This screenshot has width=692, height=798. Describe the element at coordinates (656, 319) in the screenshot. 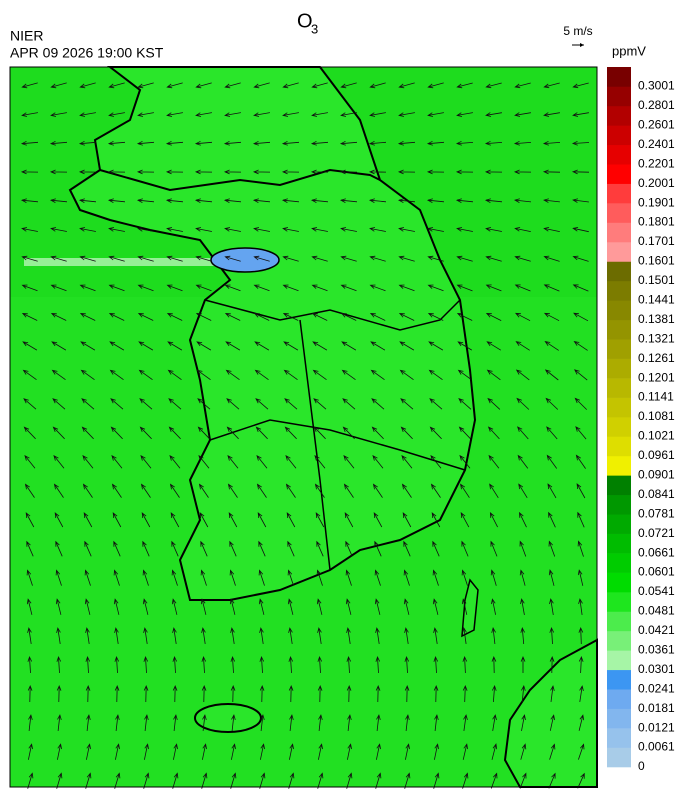

I see `colorbar-label: 0.1381` at that location.